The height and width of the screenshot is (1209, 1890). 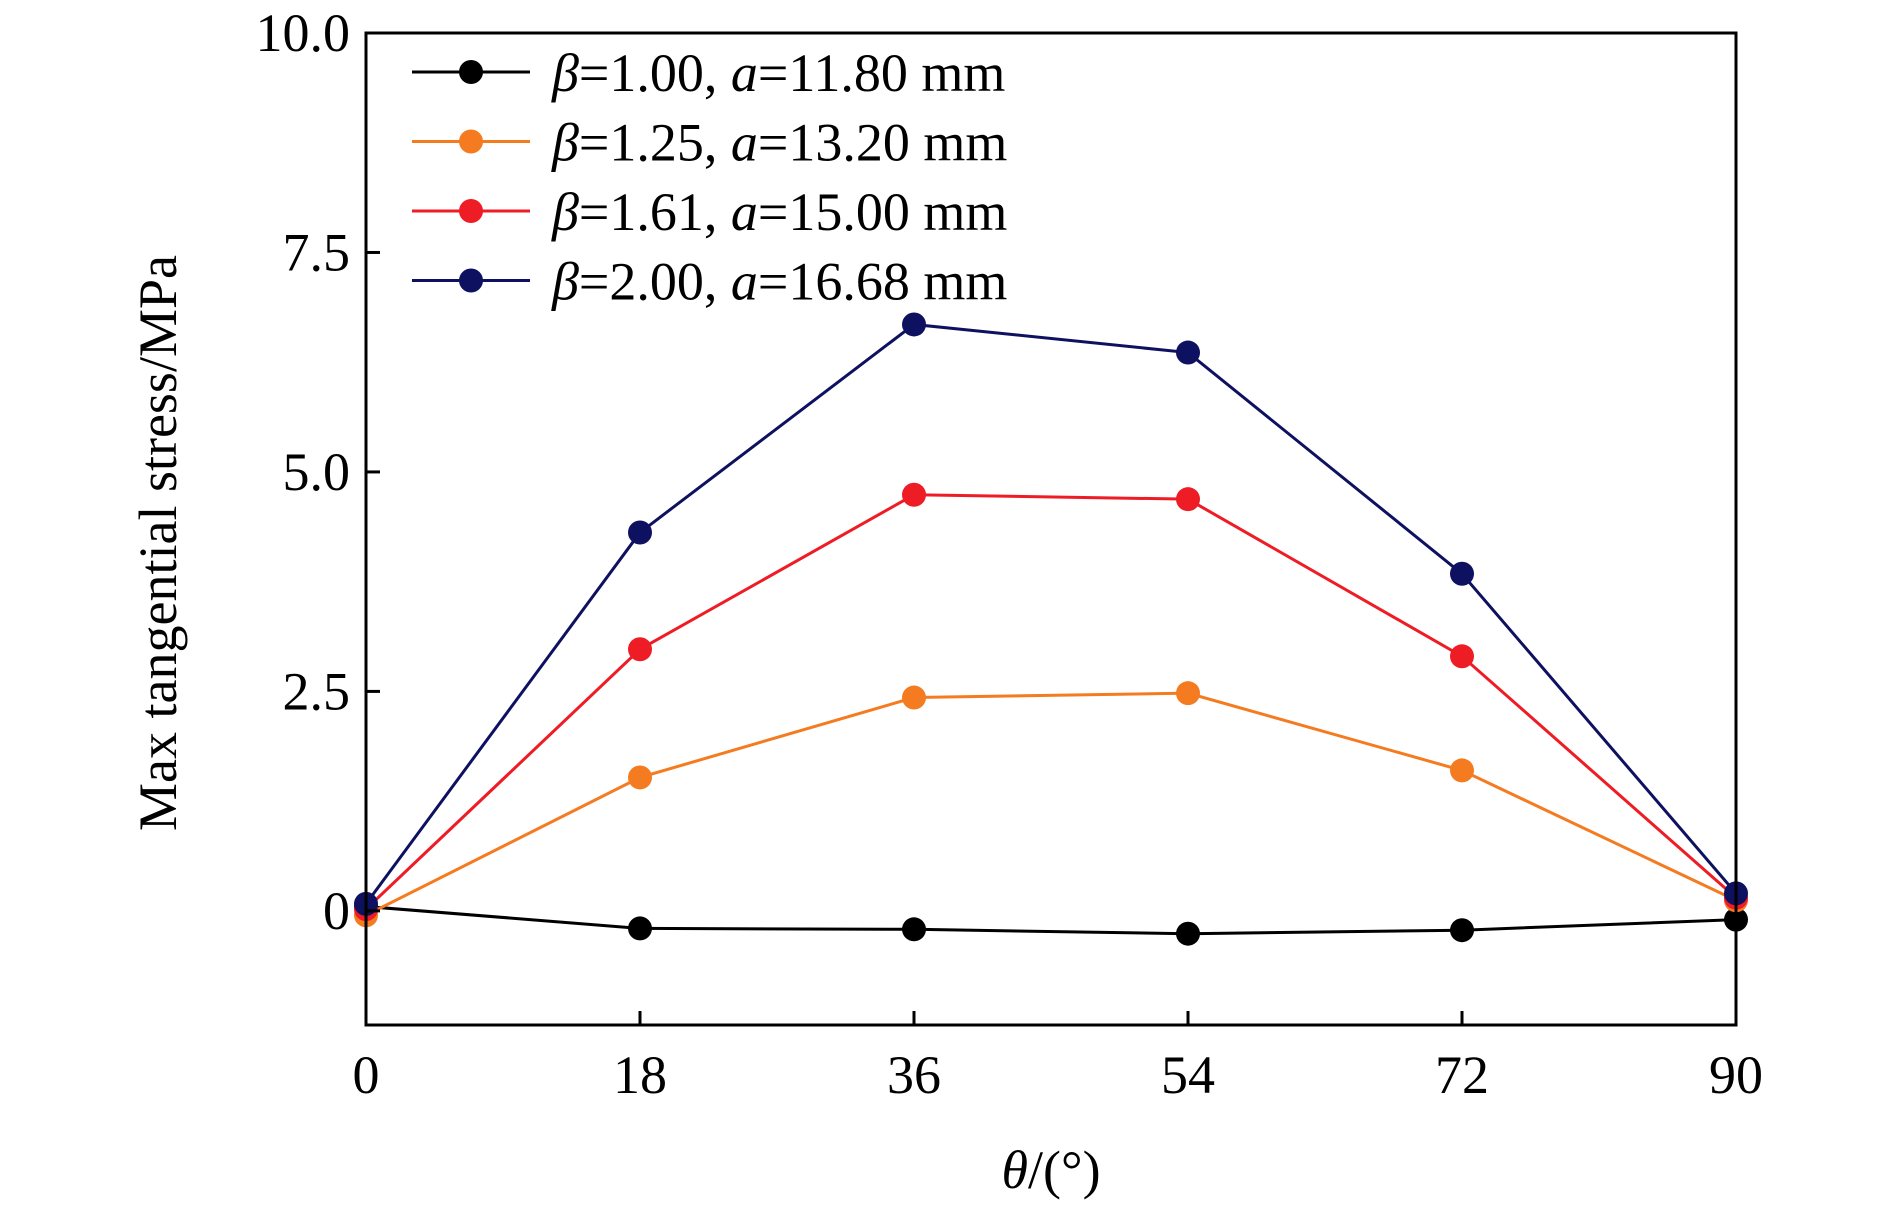 What do you see at coordinates (881, 73) in the screenshot?
I see `legend-label-part: =11.80 mm` at bounding box center [881, 73].